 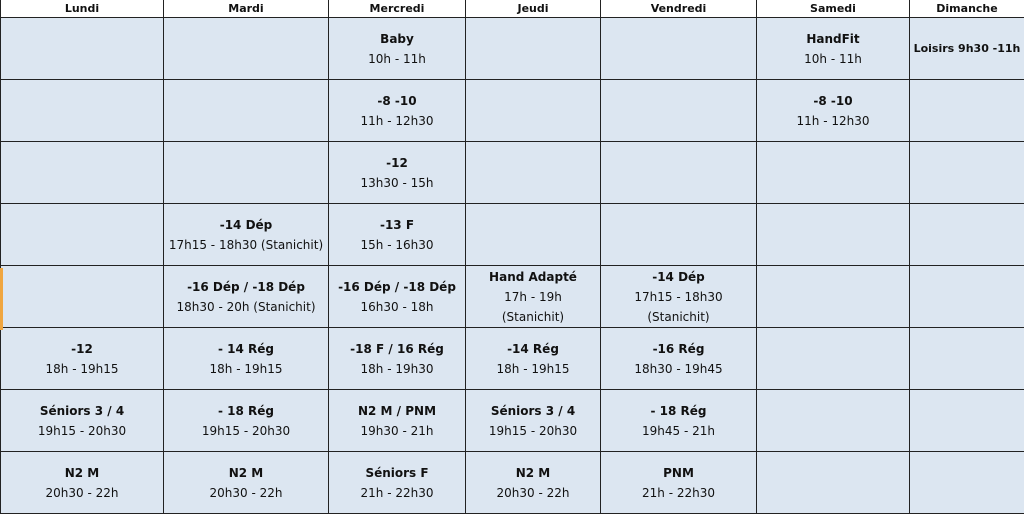 I want to click on day-header-mercredi: Mercredi, so click(x=397, y=9).